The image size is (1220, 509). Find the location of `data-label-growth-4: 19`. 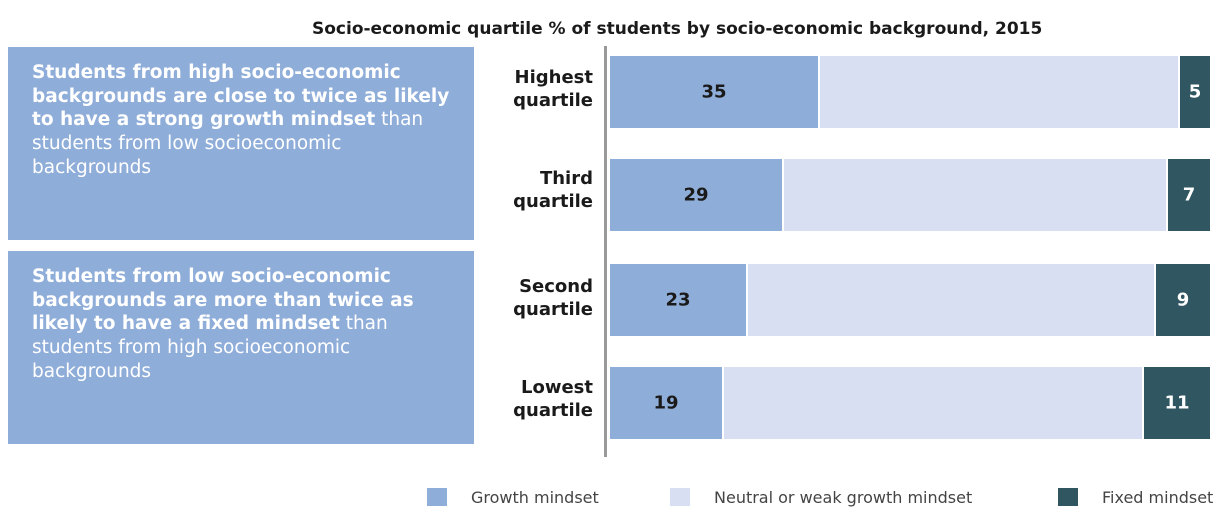

data-label-growth-4: 19 is located at coordinates (666, 403).